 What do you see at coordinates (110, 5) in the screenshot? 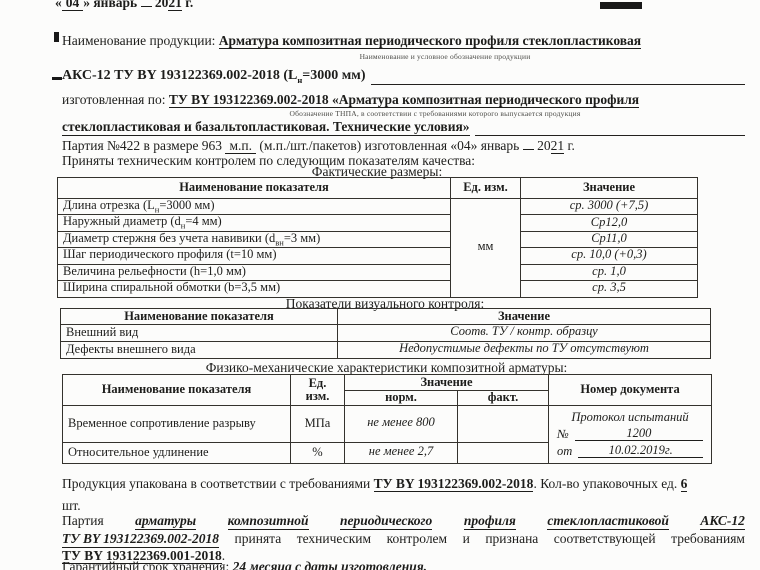
I see `date-month: » январь` at bounding box center [110, 5].